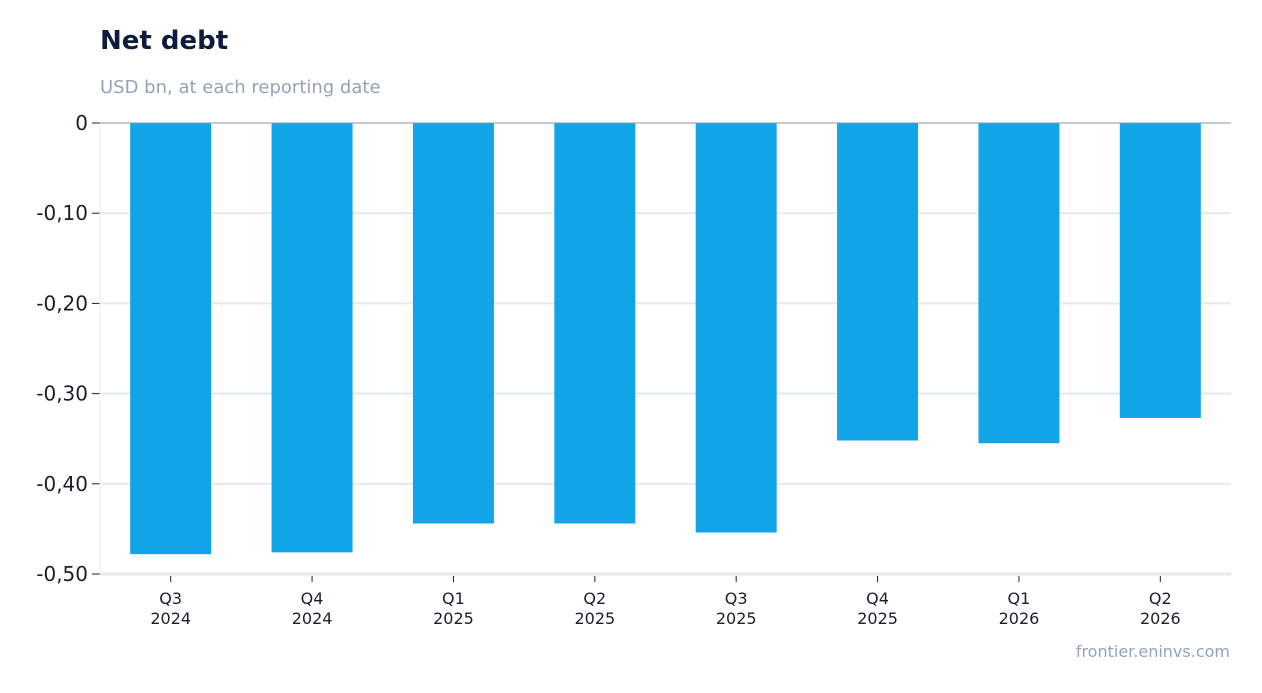 The image size is (1262, 693). What do you see at coordinates (1152, 651) in the screenshot?
I see `source-credit: frontier.eninvs.com` at bounding box center [1152, 651].